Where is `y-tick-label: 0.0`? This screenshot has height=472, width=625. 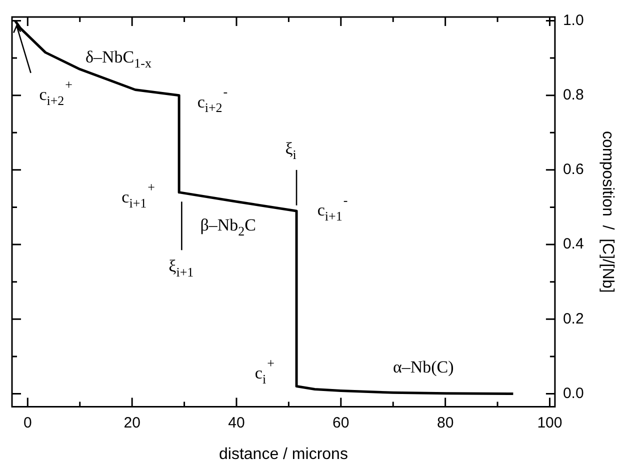
y-tick-label: 0.0 is located at coordinates (573, 393).